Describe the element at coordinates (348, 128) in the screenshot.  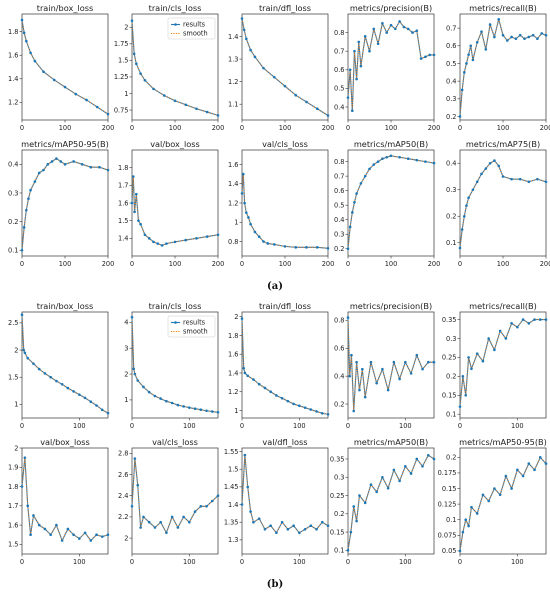
I see `panel-a-metrics-precision-b-xtick-label: 0` at that location.